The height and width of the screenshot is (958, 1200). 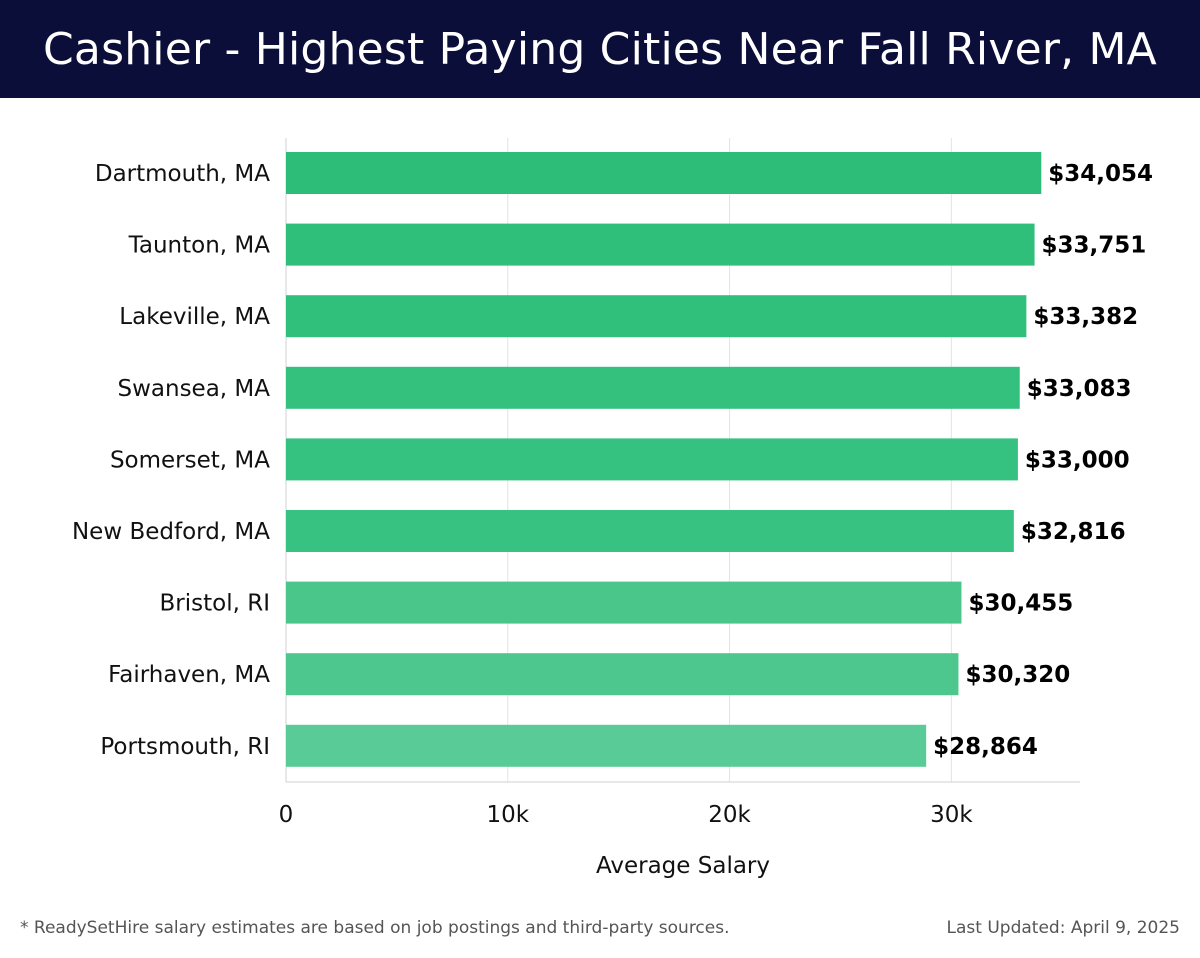 What do you see at coordinates (190, 460) in the screenshot?
I see `category-label: Somerset, MA` at bounding box center [190, 460].